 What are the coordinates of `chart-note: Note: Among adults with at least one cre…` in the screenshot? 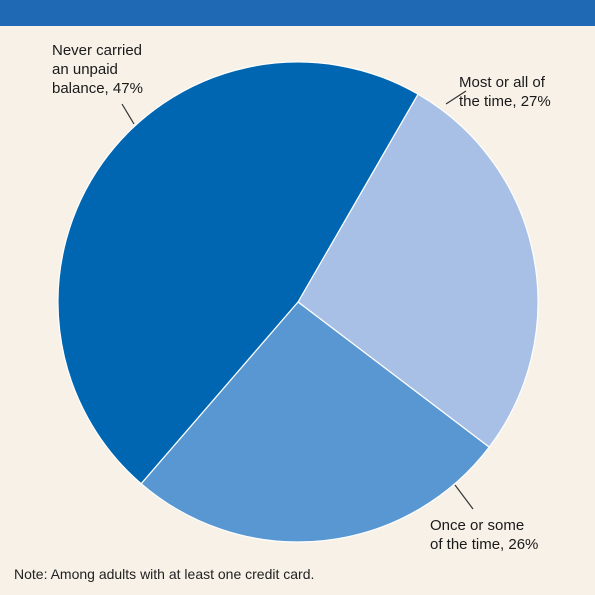 It's located at (164, 574).